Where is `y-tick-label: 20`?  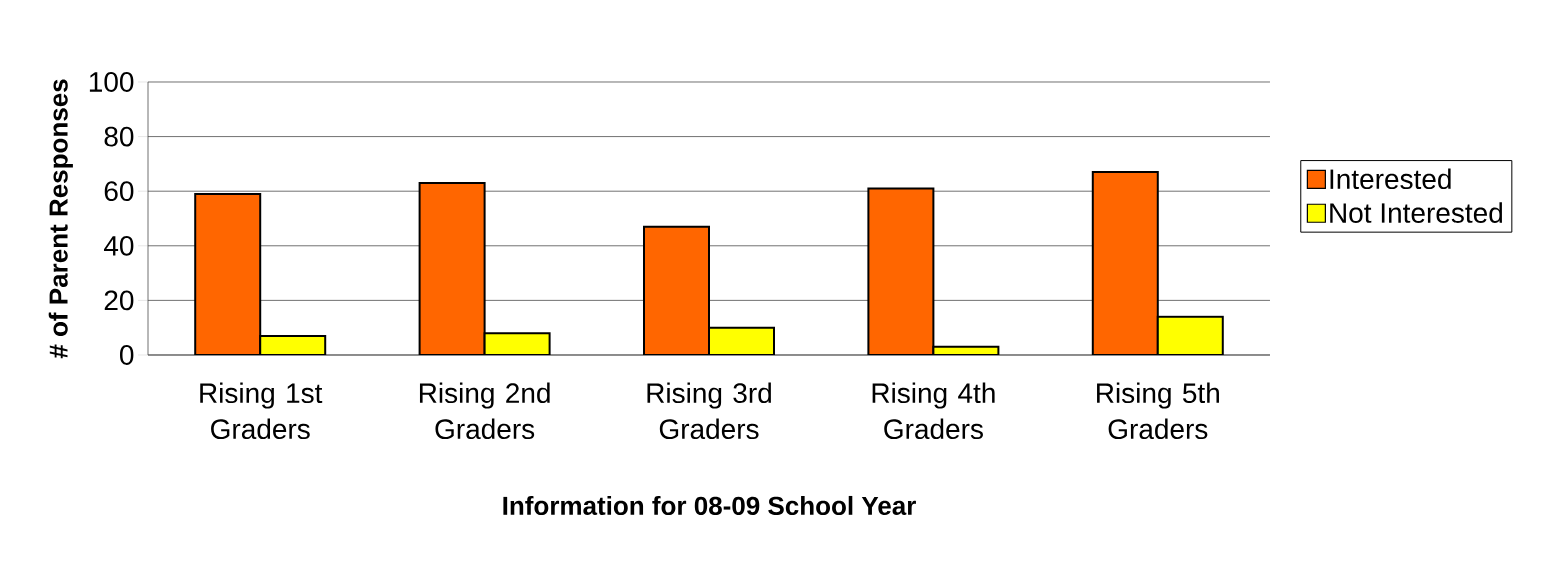
y-tick-label: 20 is located at coordinates (119, 300).